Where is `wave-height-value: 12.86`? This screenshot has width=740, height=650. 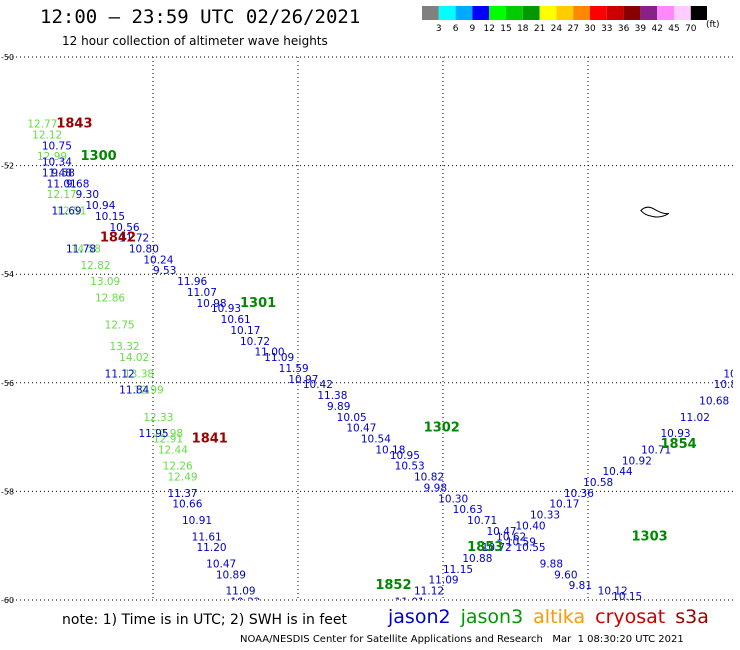 wave-height-value: 12.86 is located at coordinates (110, 298).